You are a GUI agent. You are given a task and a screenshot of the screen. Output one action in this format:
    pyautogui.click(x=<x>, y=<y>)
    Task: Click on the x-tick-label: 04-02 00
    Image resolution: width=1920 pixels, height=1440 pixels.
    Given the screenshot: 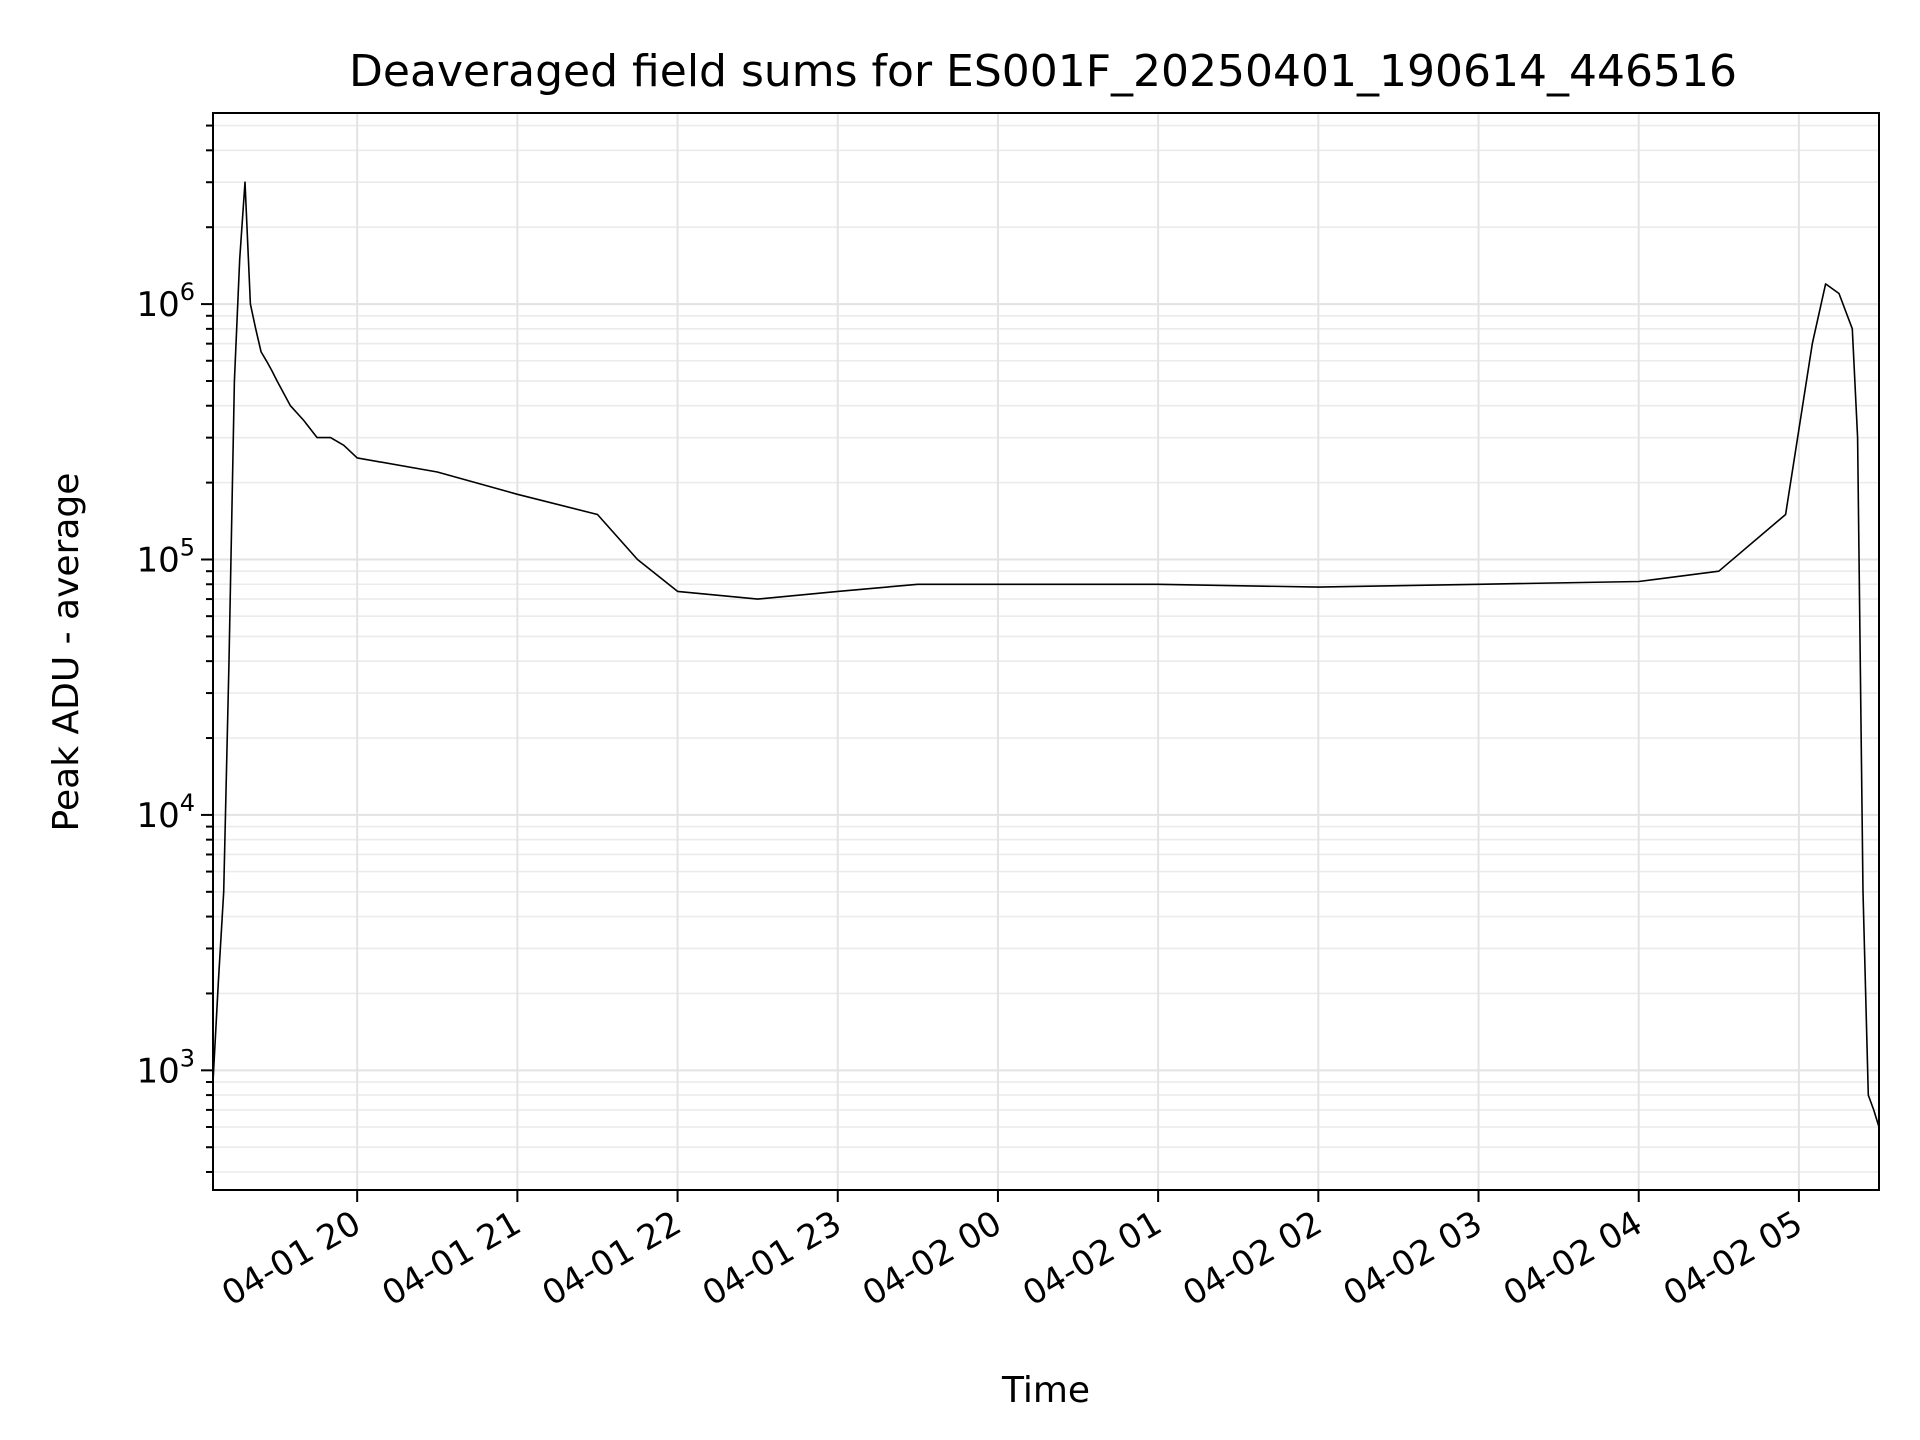 What is the action you would take?
    pyautogui.click(x=932, y=1258)
    